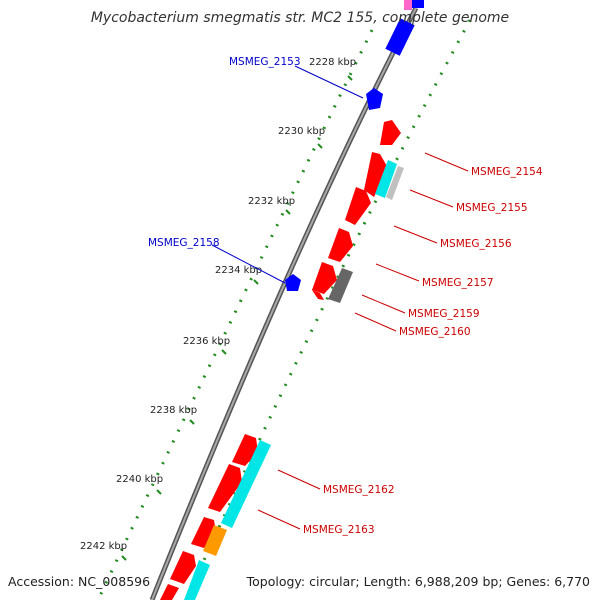 The height and width of the screenshot is (600, 600). What do you see at coordinates (271, 201) in the screenshot?
I see `tick-label-2232: 2232 kbp` at bounding box center [271, 201].